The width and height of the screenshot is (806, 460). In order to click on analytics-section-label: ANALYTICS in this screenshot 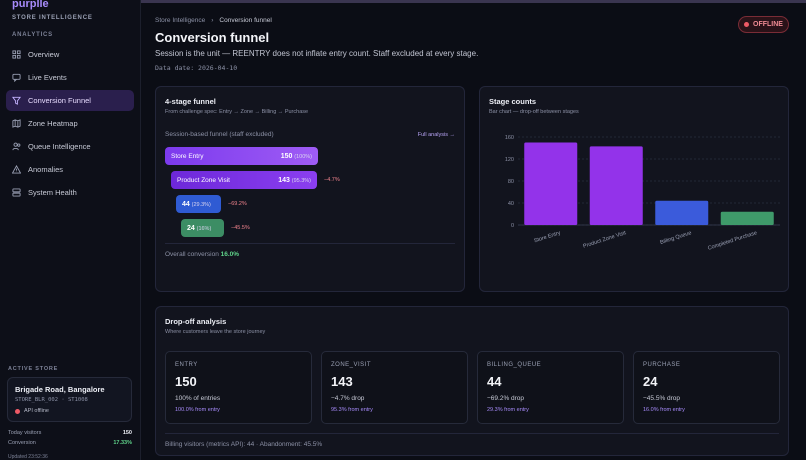, I will do `click(32, 35)`.